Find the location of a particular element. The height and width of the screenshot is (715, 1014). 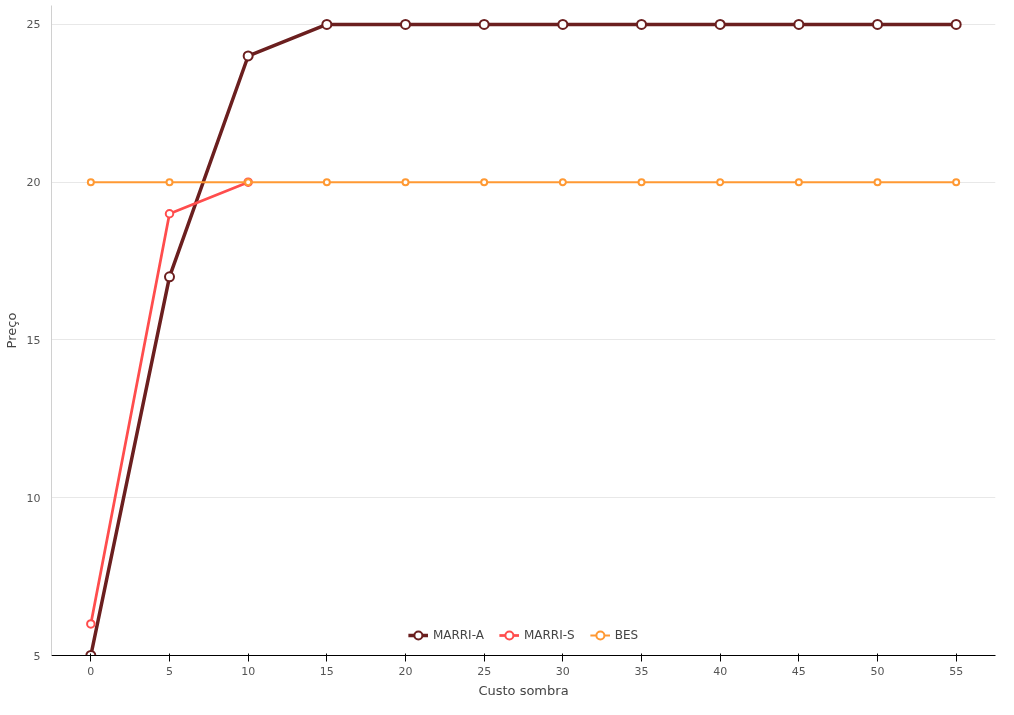

y-tick-label: 25 is located at coordinates (33, 25).